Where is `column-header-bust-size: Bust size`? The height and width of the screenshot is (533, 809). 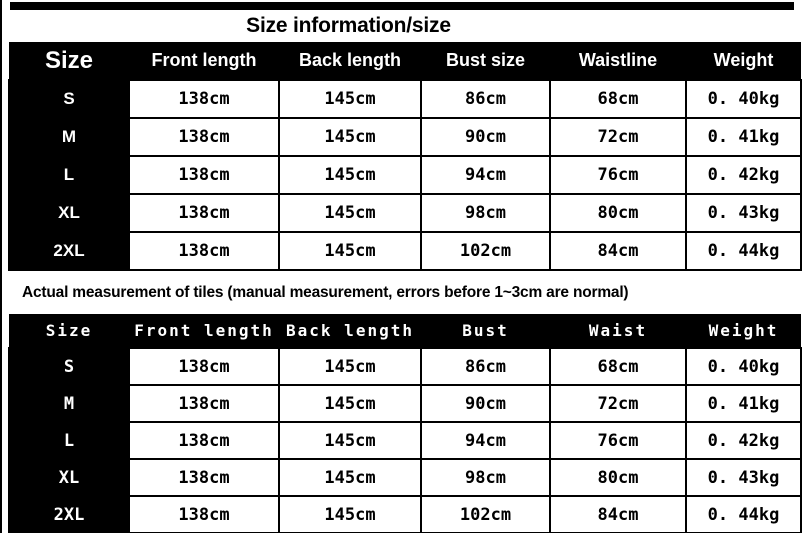 column-header-bust-size: Bust size is located at coordinates (485, 61).